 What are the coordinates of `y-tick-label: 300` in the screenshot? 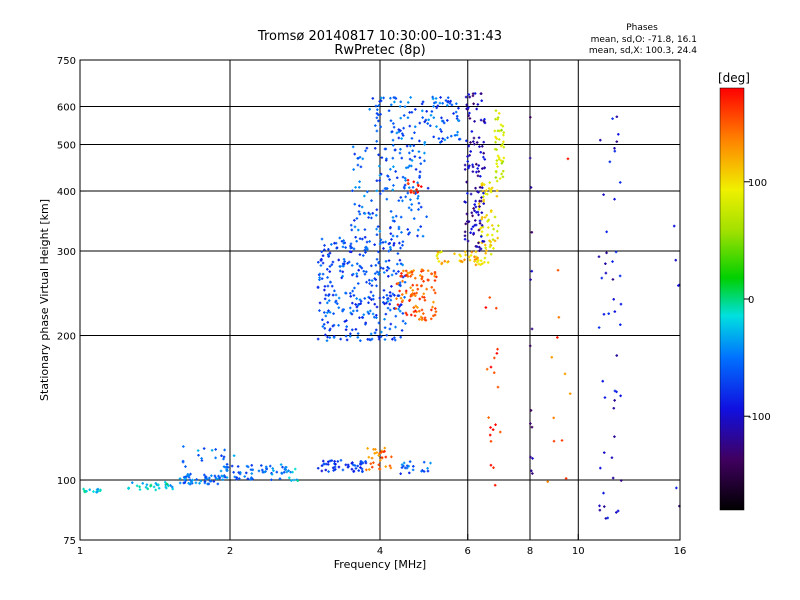 It's located at (66, 252).